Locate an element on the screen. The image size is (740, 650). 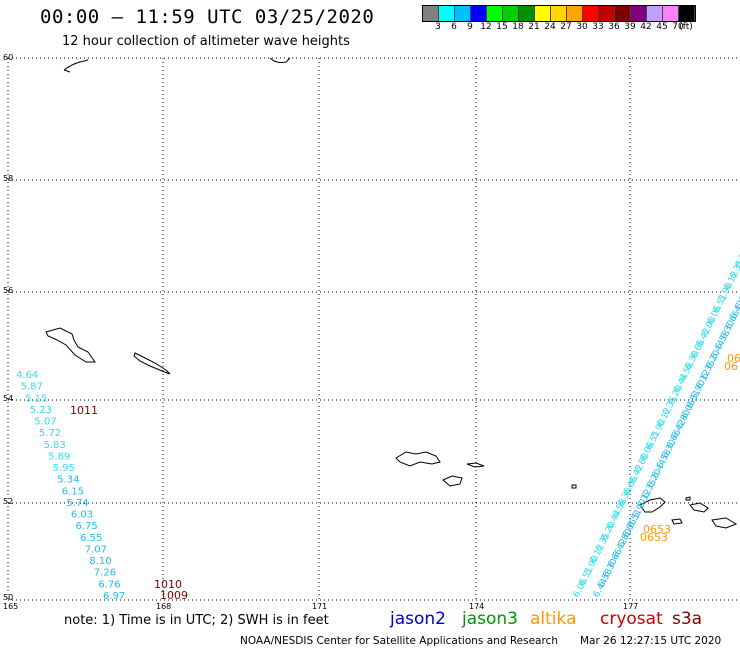
attu-island is located at coordinates (418, 459).